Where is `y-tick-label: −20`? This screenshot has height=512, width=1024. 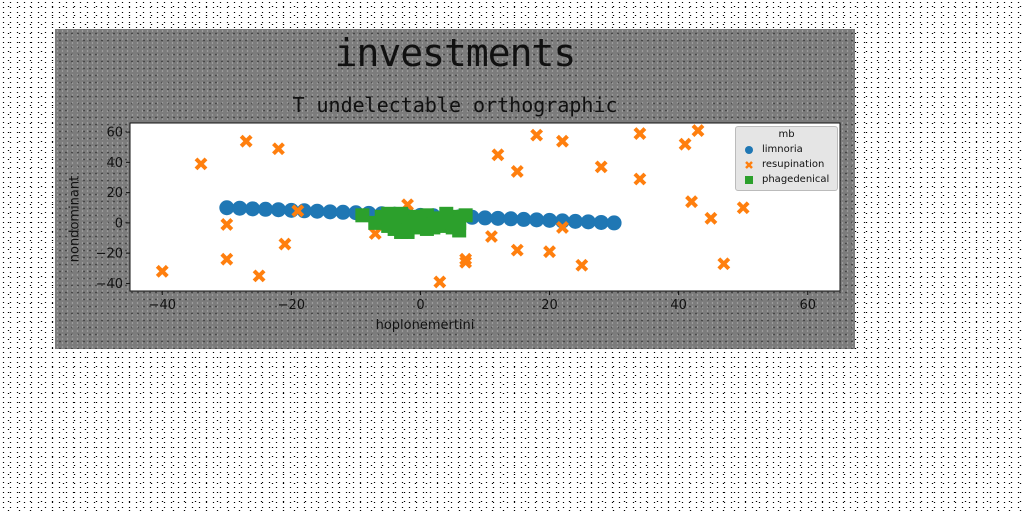
y-tick-label: −20 is located at coordinates (109, 254).